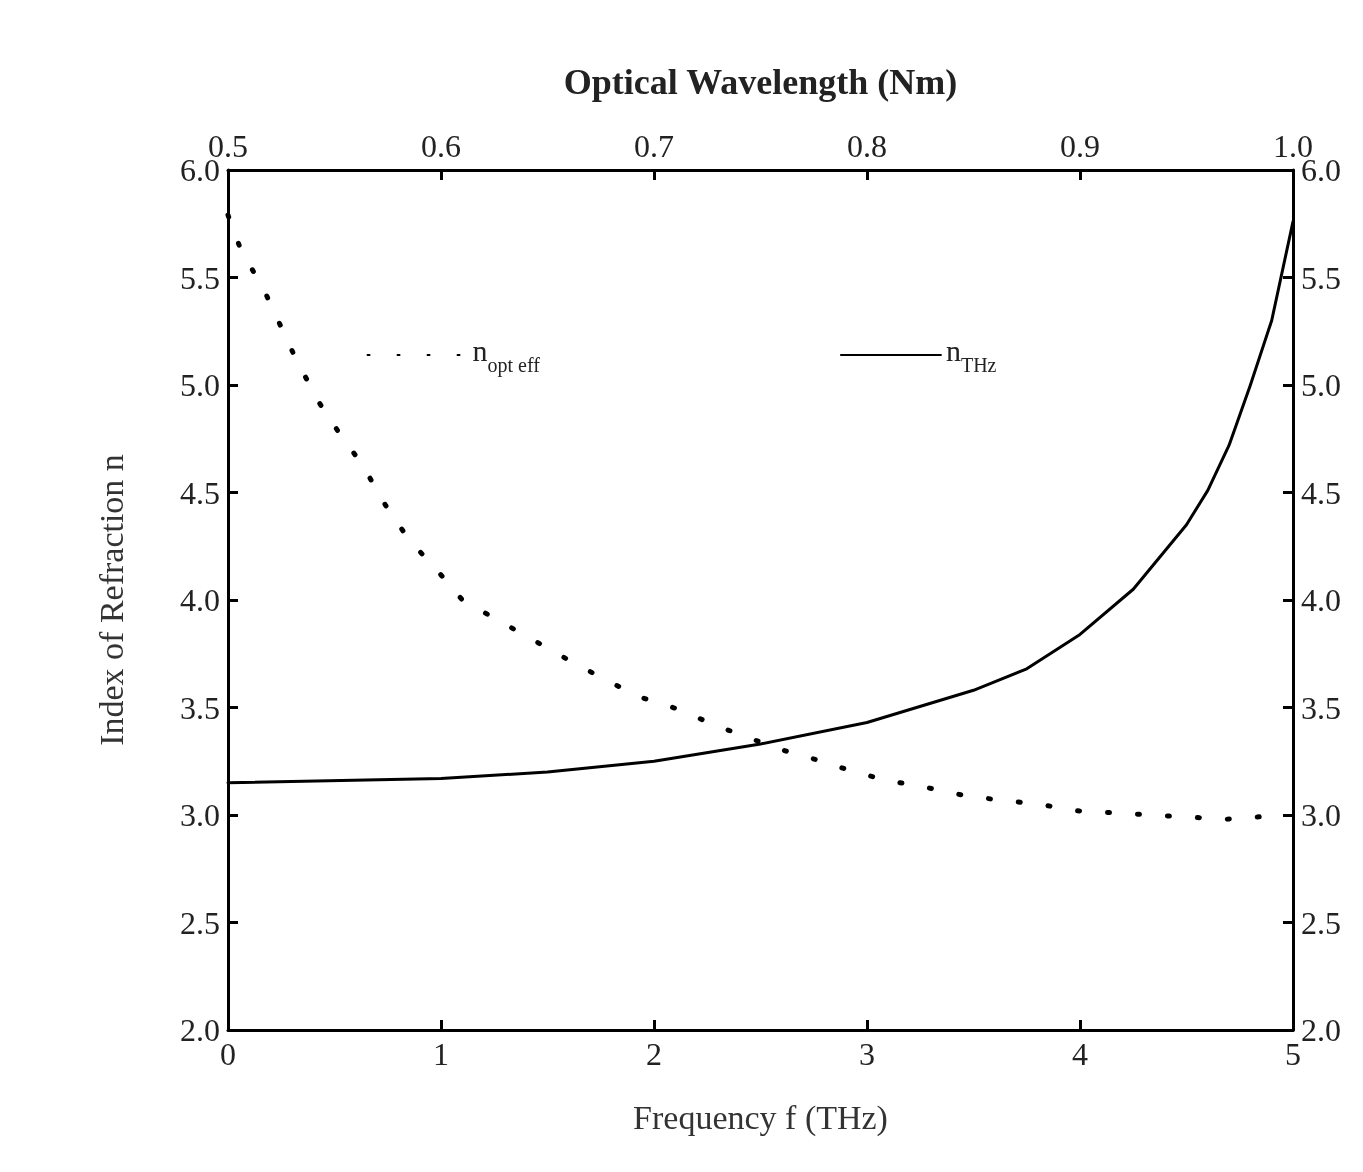 The height and width of the screenshot is (1172, 1363). What do you see at coordinates (228, 1054) in the screenshot?
I see `x-tick-label: 0` at bounding box center [228, 1054].